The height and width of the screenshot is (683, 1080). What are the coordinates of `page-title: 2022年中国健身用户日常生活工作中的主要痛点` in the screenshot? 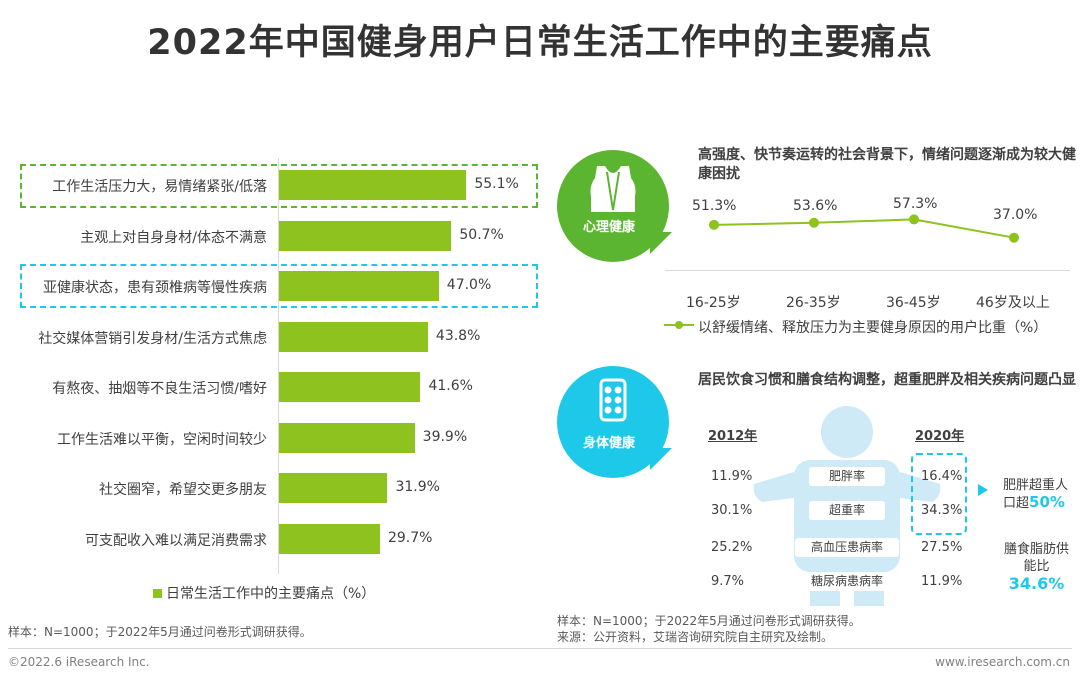 It's located at (540, 43).